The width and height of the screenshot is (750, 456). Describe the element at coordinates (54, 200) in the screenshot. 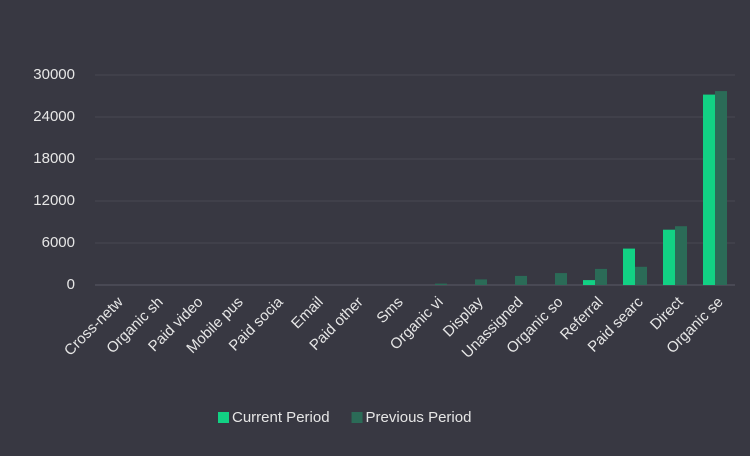

I see `y-tick-label: 12000` at that location.